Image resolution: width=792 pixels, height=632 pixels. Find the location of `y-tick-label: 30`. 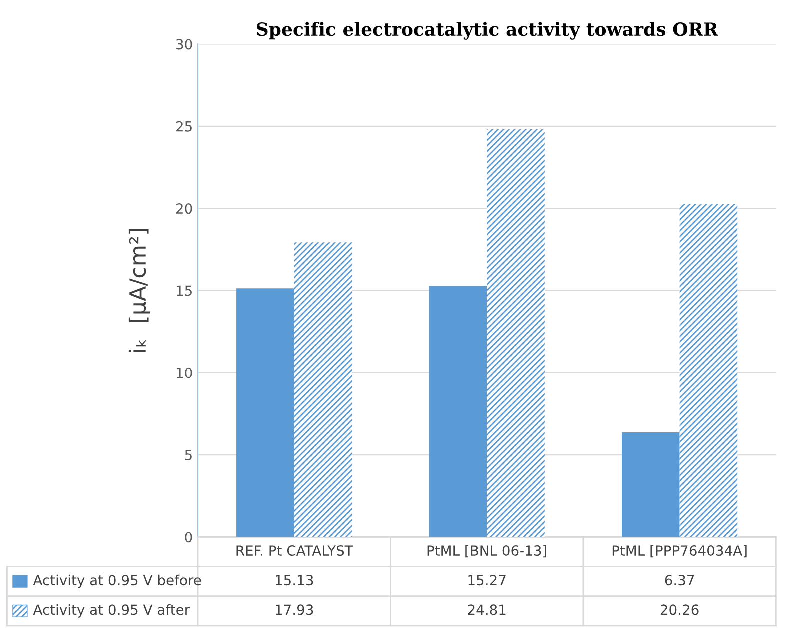

y-tick-label: 30 is located at coordinates (184, 44).